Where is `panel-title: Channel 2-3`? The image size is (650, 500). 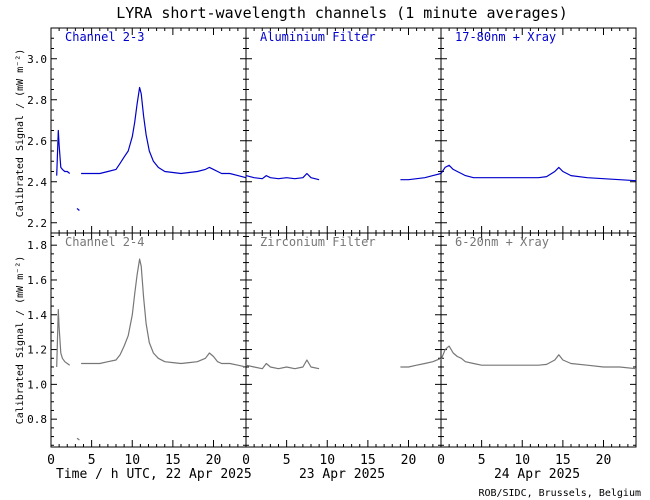 panel-title: Channel 2-3 is located at coordinates (104, 37).